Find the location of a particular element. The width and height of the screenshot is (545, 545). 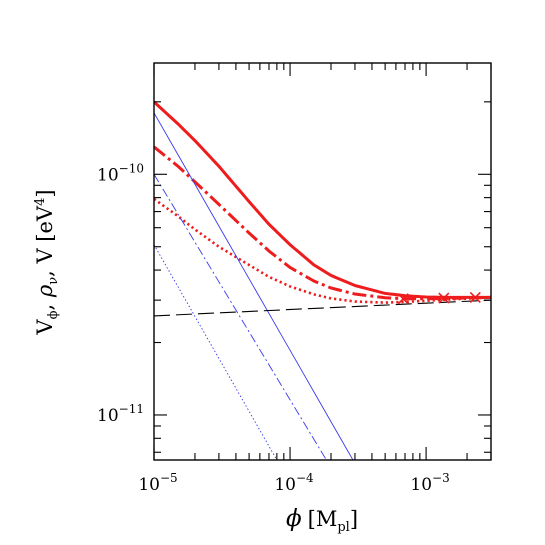

series-line-thin-dotted is located at coordinates (216, 352).